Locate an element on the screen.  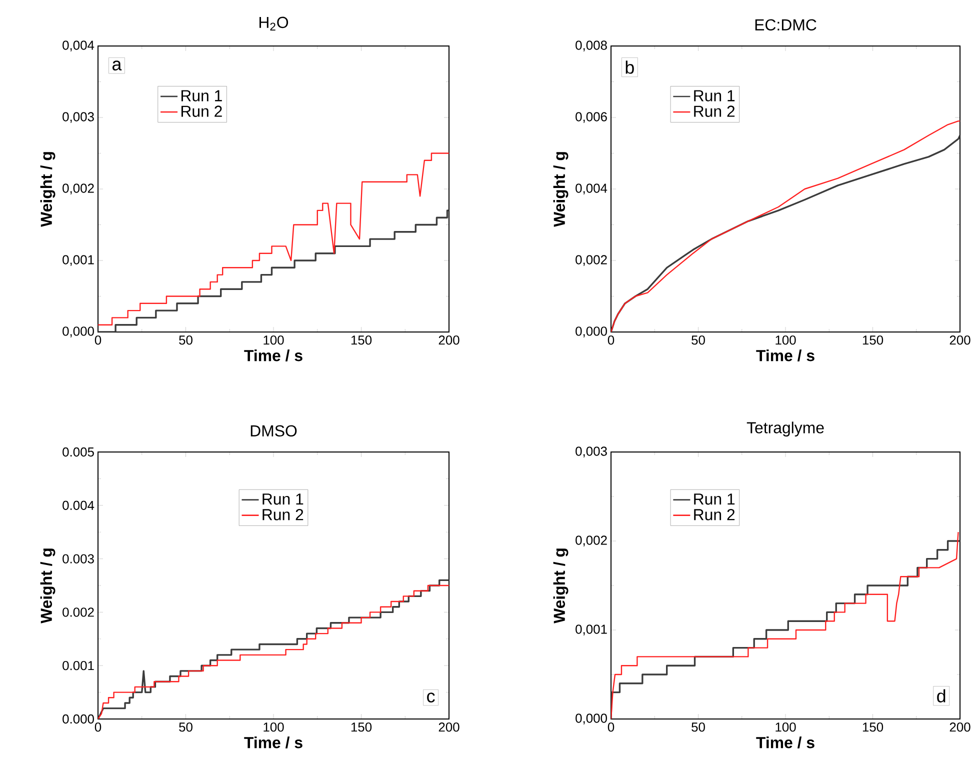
chart-title: Tetraglyme is located at coordinates (785, 429).